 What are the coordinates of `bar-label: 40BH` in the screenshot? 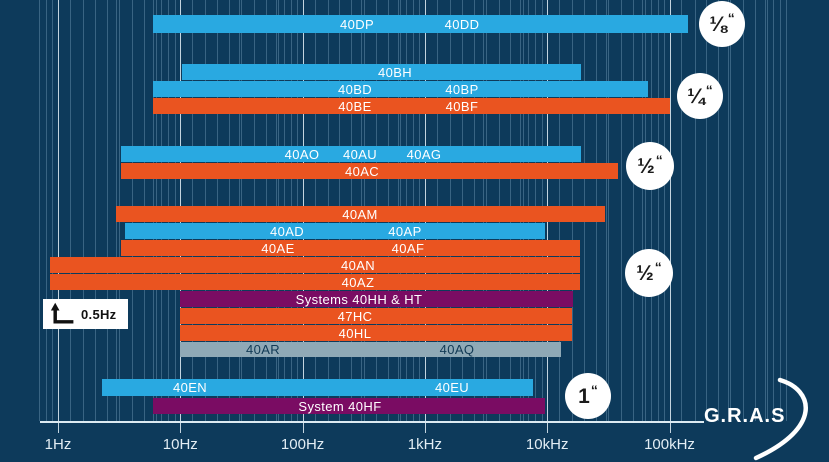 It's located at (395, 72).